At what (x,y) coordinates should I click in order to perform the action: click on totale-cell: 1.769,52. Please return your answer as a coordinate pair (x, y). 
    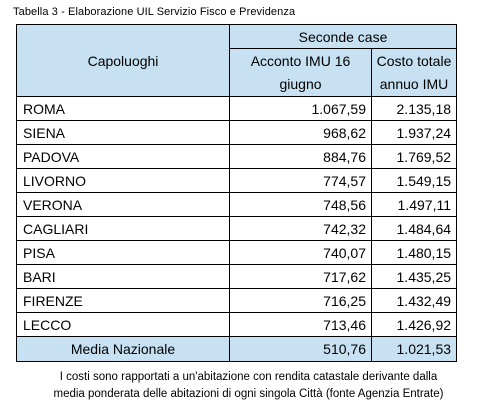
    Looking at the image, I should click on (414, 156).